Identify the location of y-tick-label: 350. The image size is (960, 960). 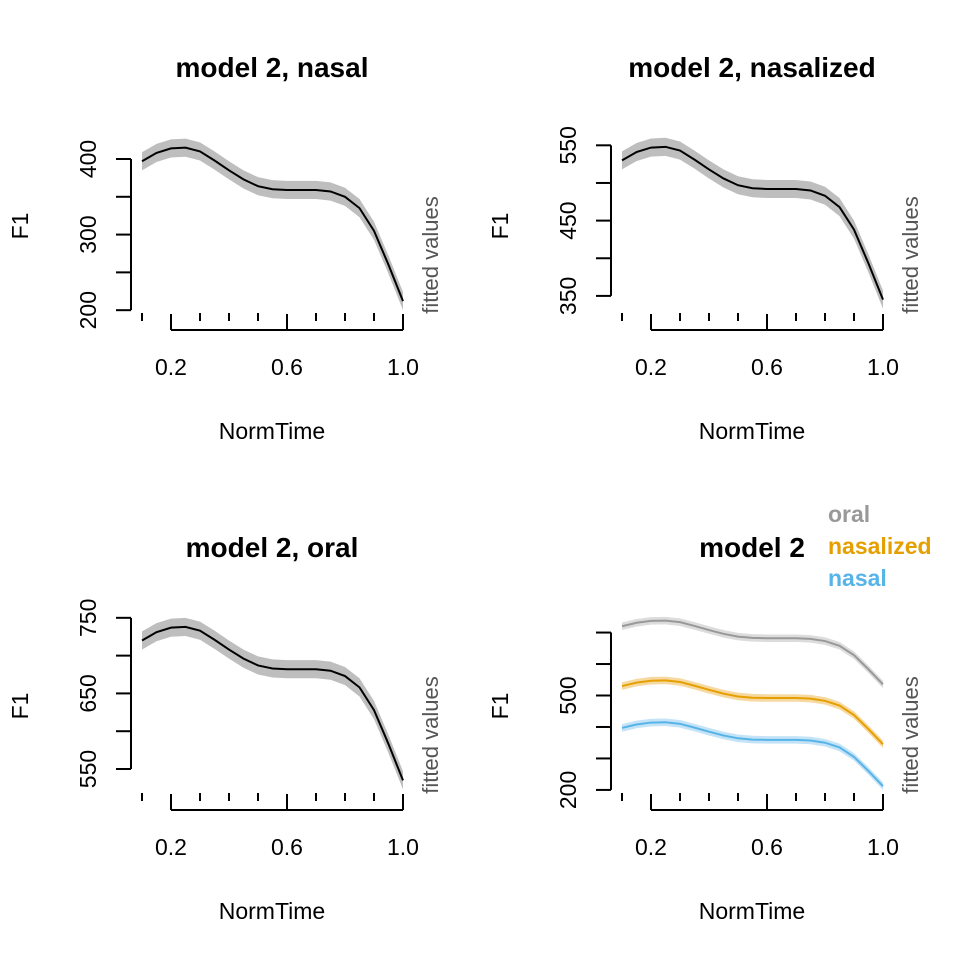
(568, 296).